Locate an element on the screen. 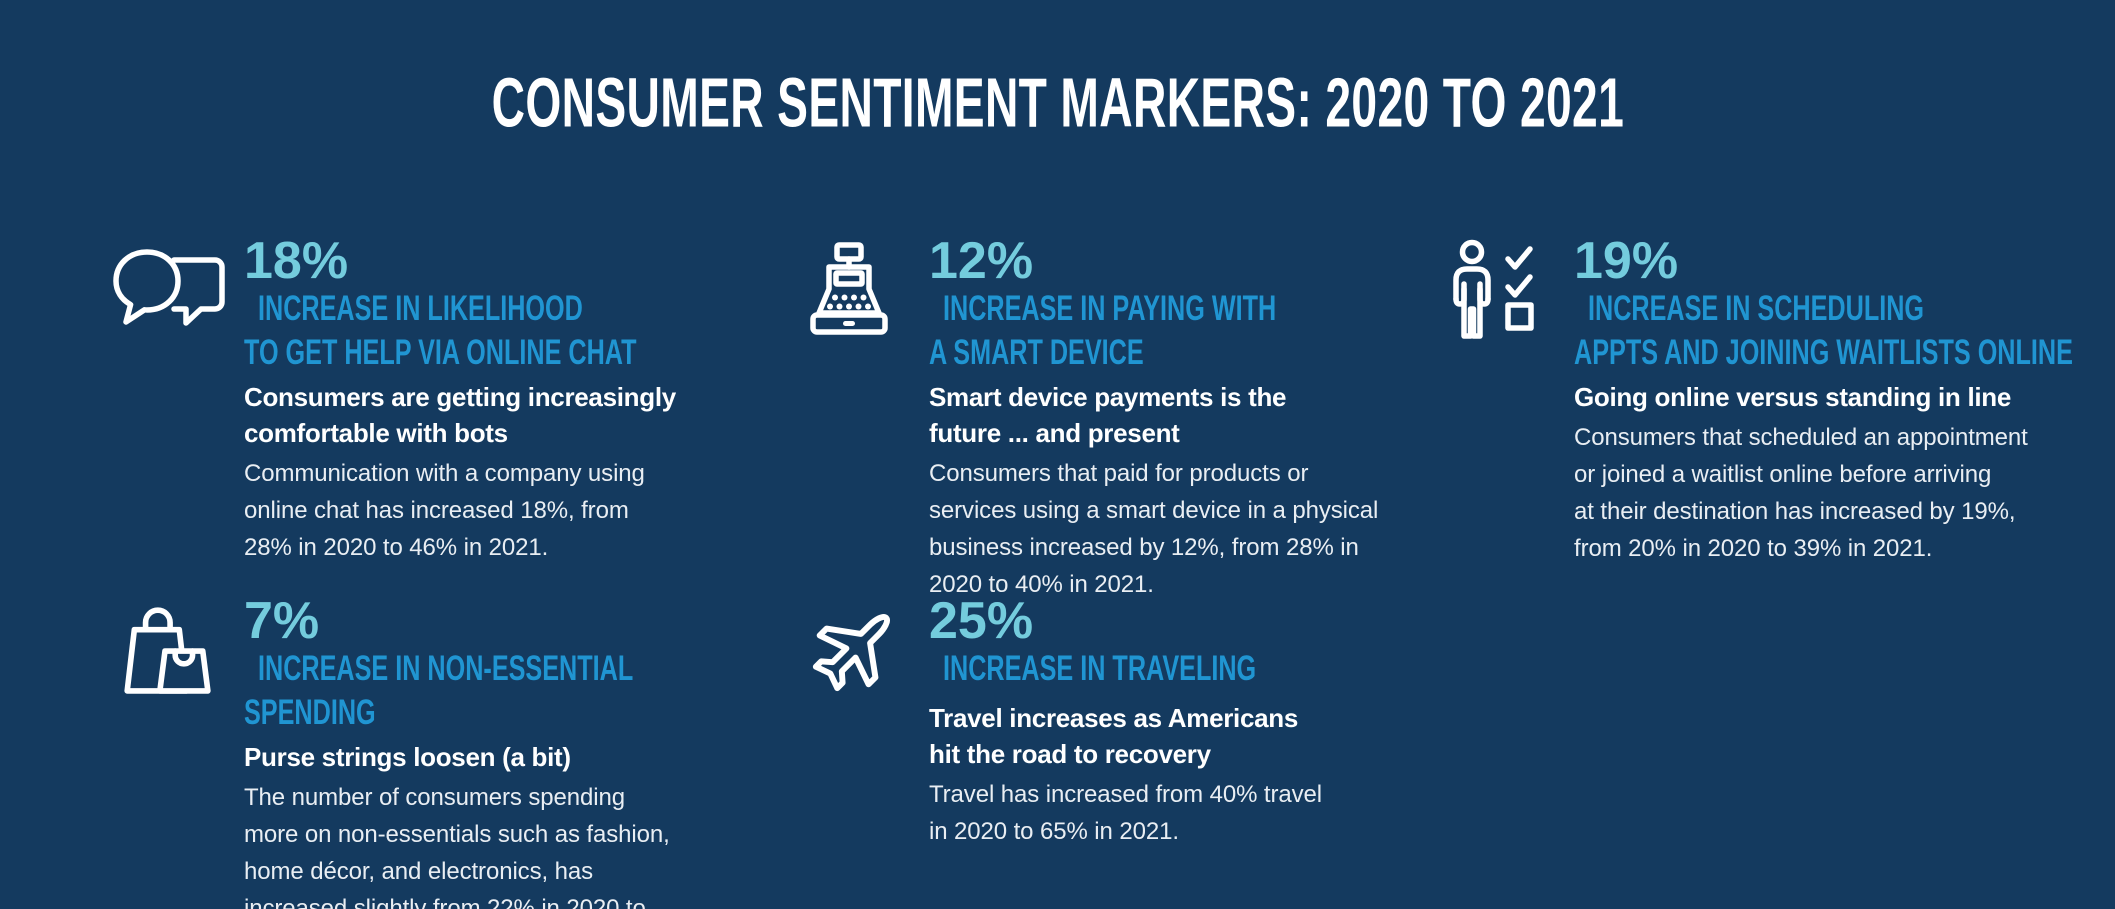 This screenshot has height=909, width=2115. stat-label-line2: TO GET HELP VIA ONLINE CHAT is located at coordinates (440, 352).